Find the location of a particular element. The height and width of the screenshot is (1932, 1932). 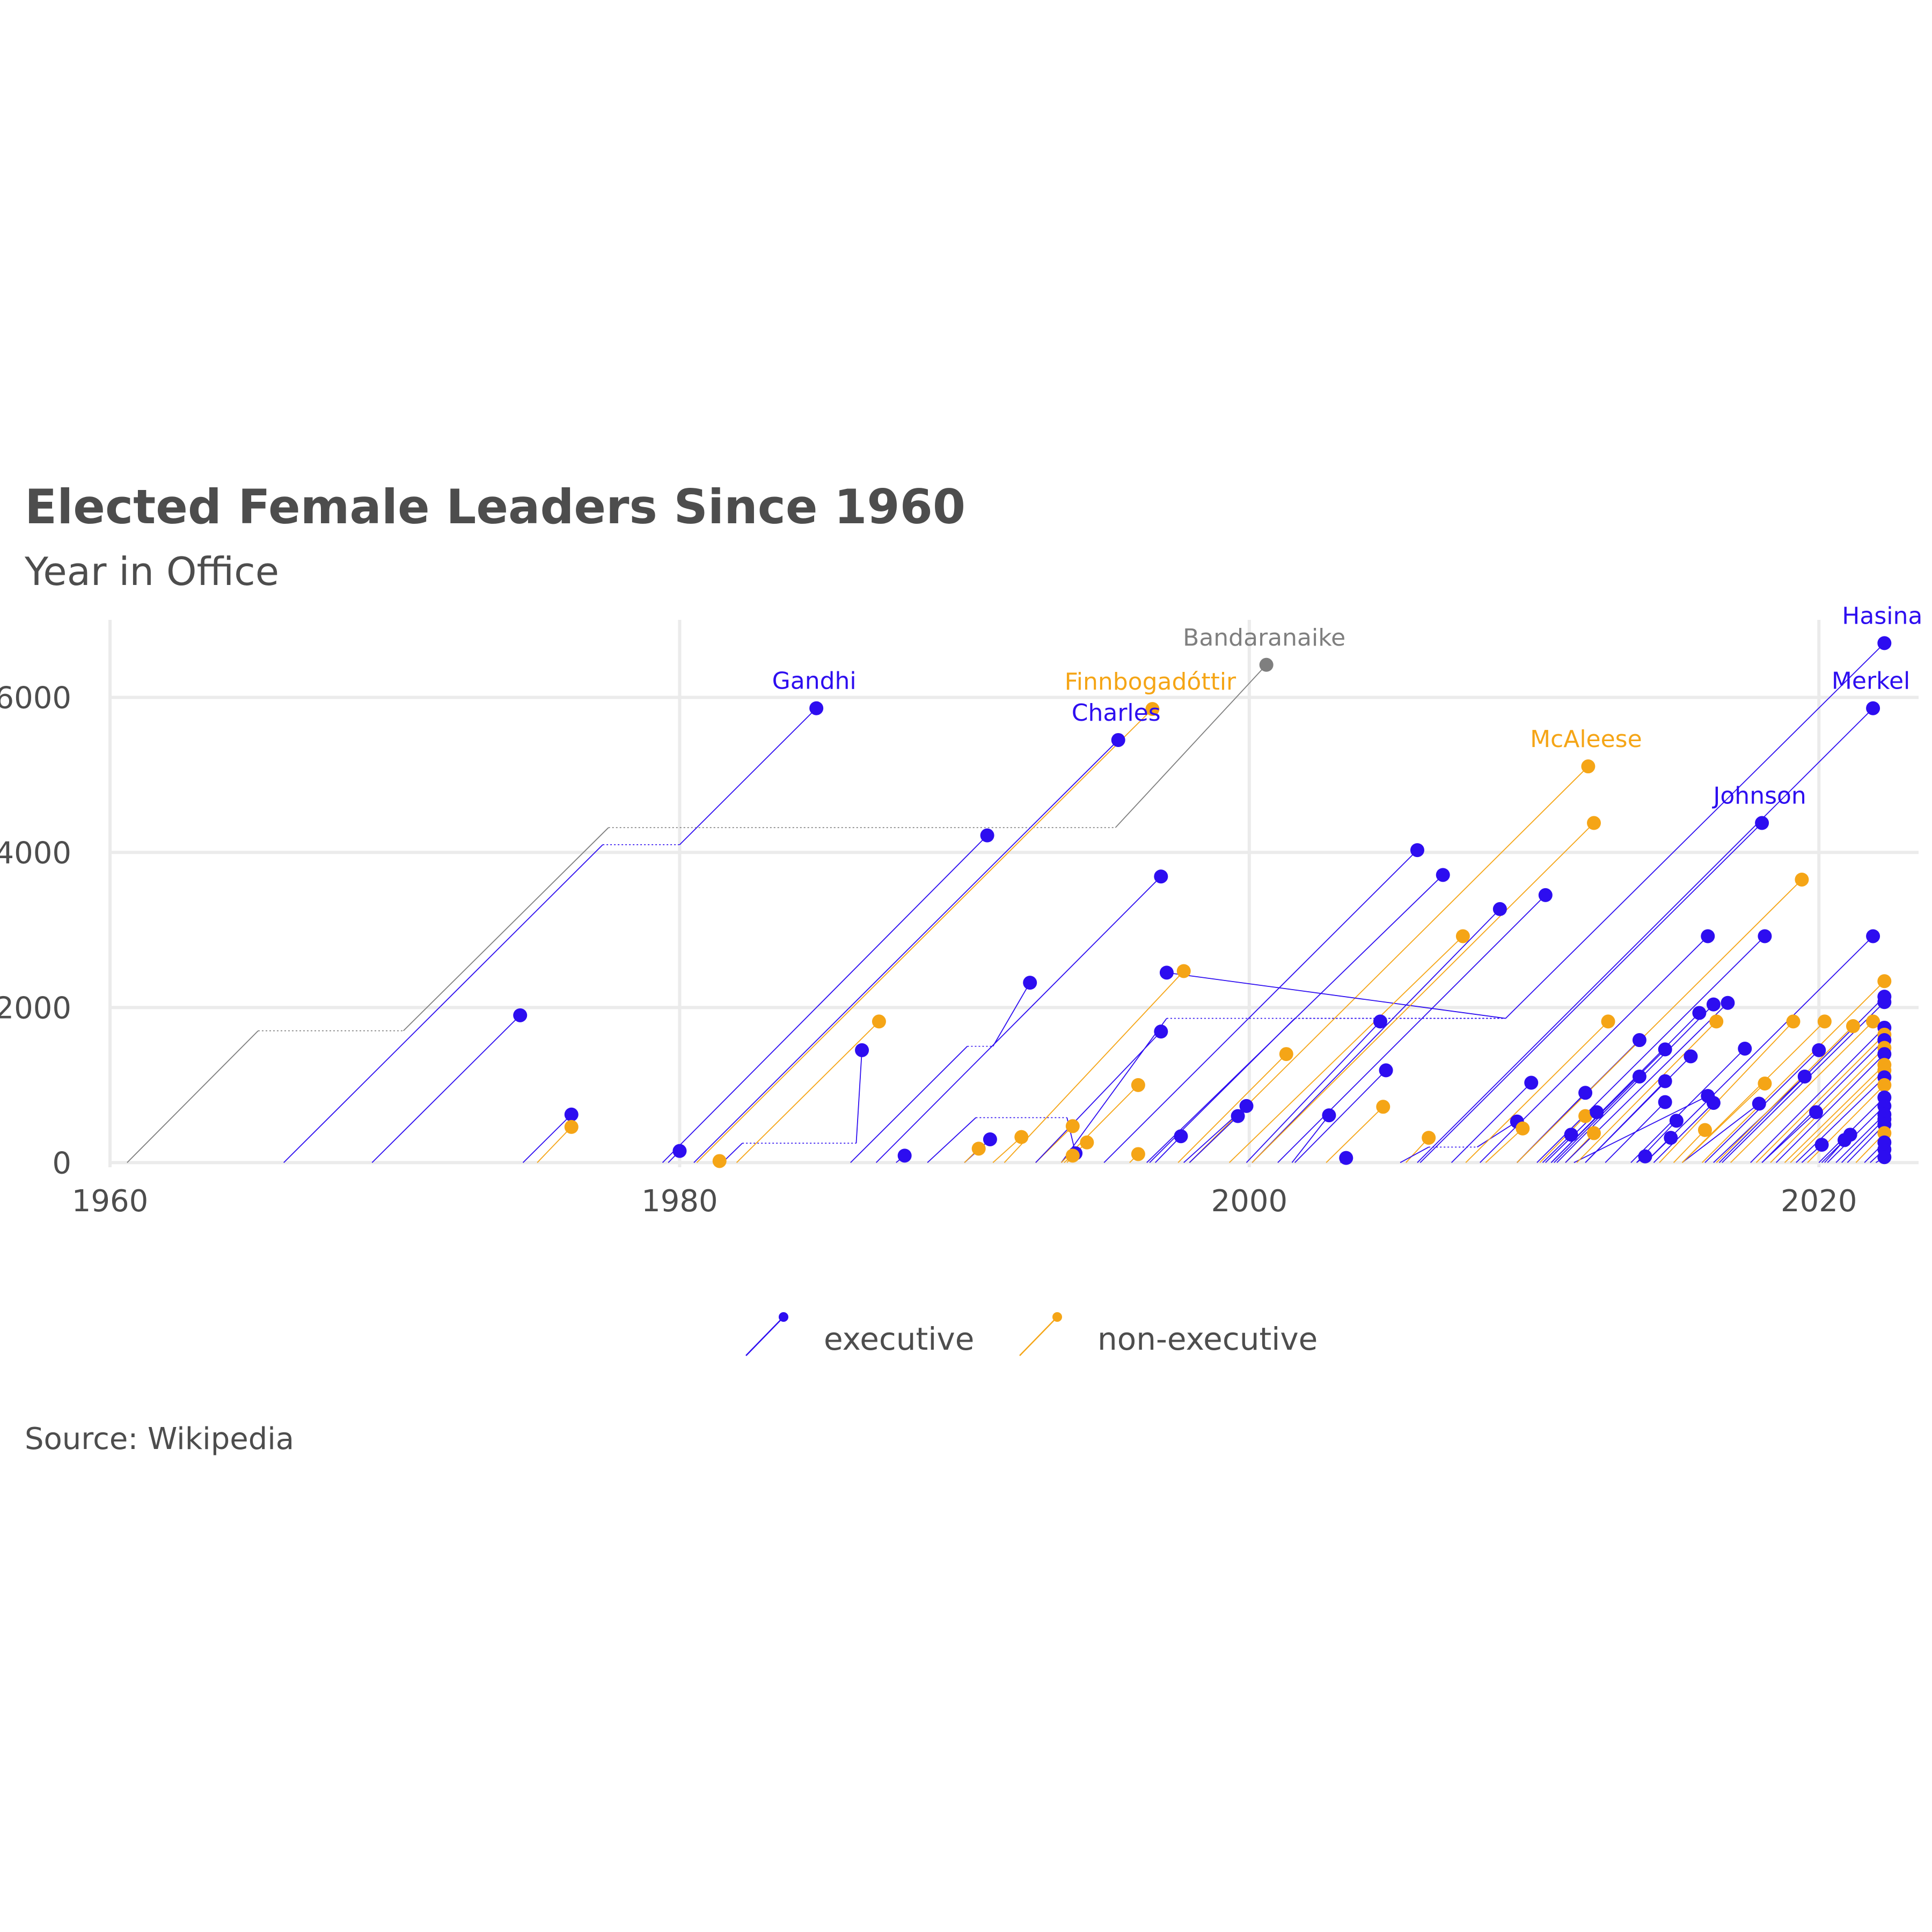

legend-key-line-non-executive is located at coordinates (1038, 1336).